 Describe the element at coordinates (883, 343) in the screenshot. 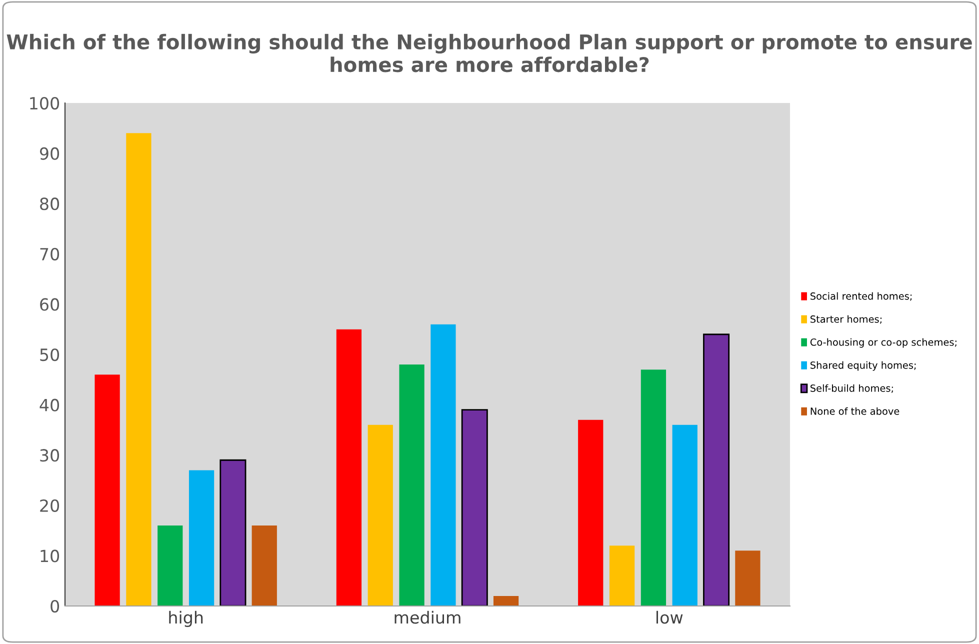

I see `legend-label: Co-housing or co-op schemes;` at that location.